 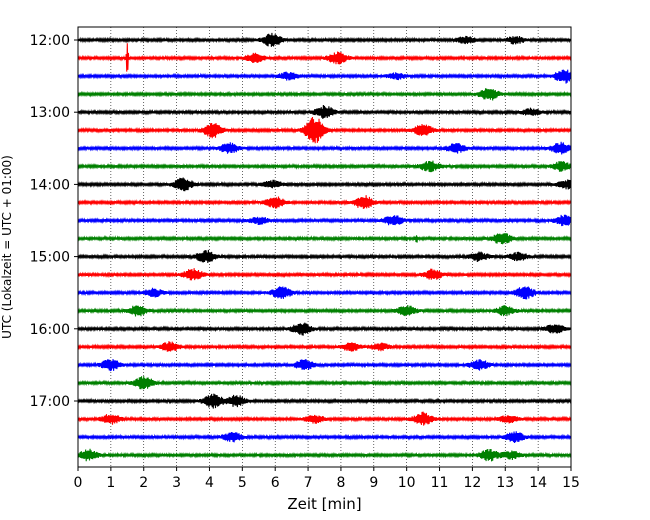 I want to click on x-tick-label-2: 2, so click(x=143, y=483).